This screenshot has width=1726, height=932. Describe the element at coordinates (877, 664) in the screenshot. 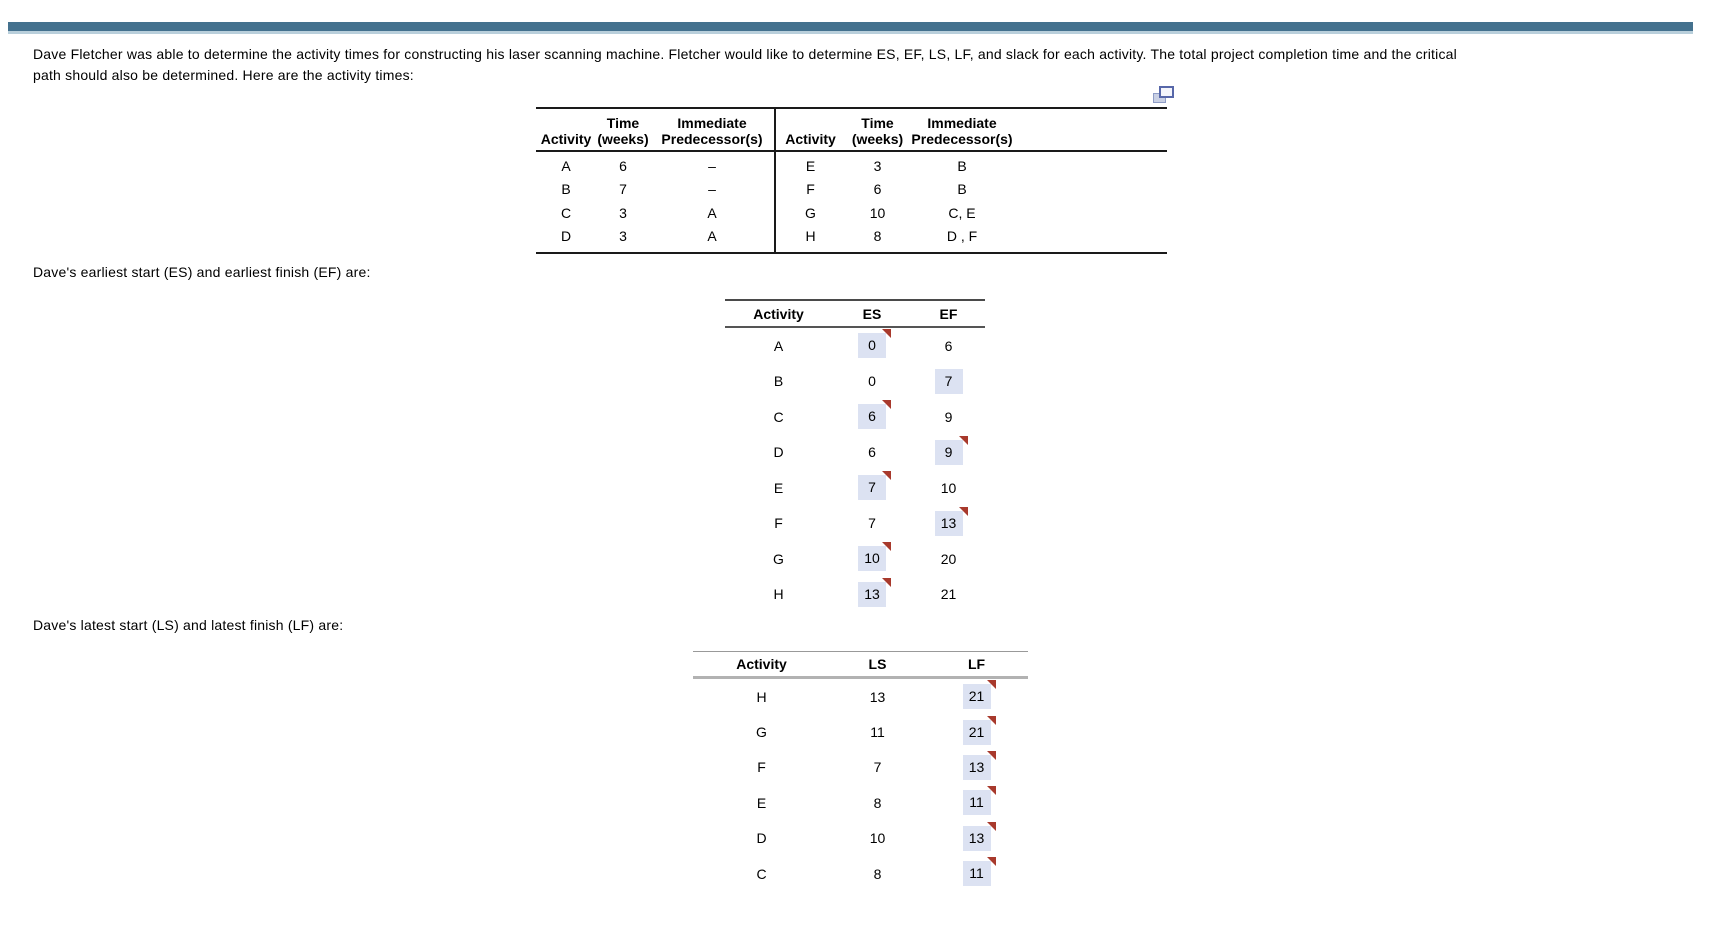

I see `header-ls: LS` at that location.